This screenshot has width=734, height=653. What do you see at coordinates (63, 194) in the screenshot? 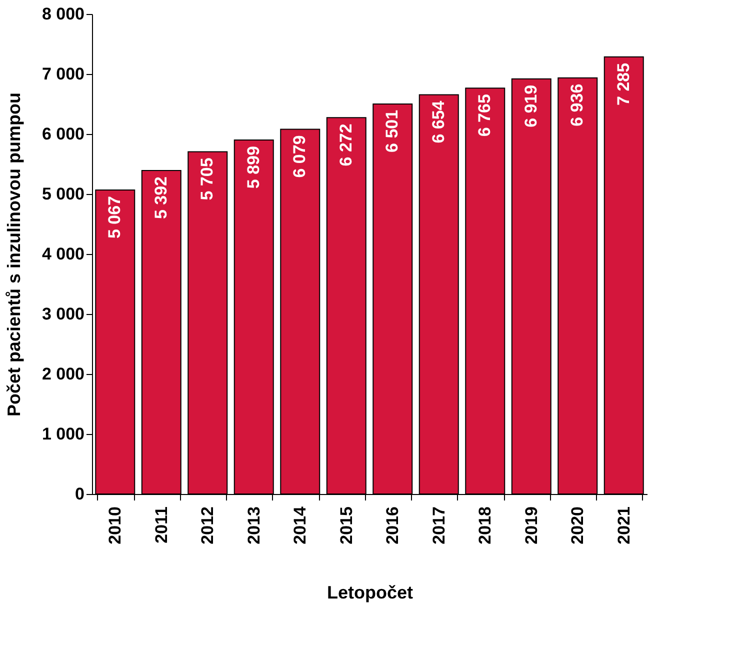
I see `y-tick-label: 5 000` at bounding box center [63, 194].